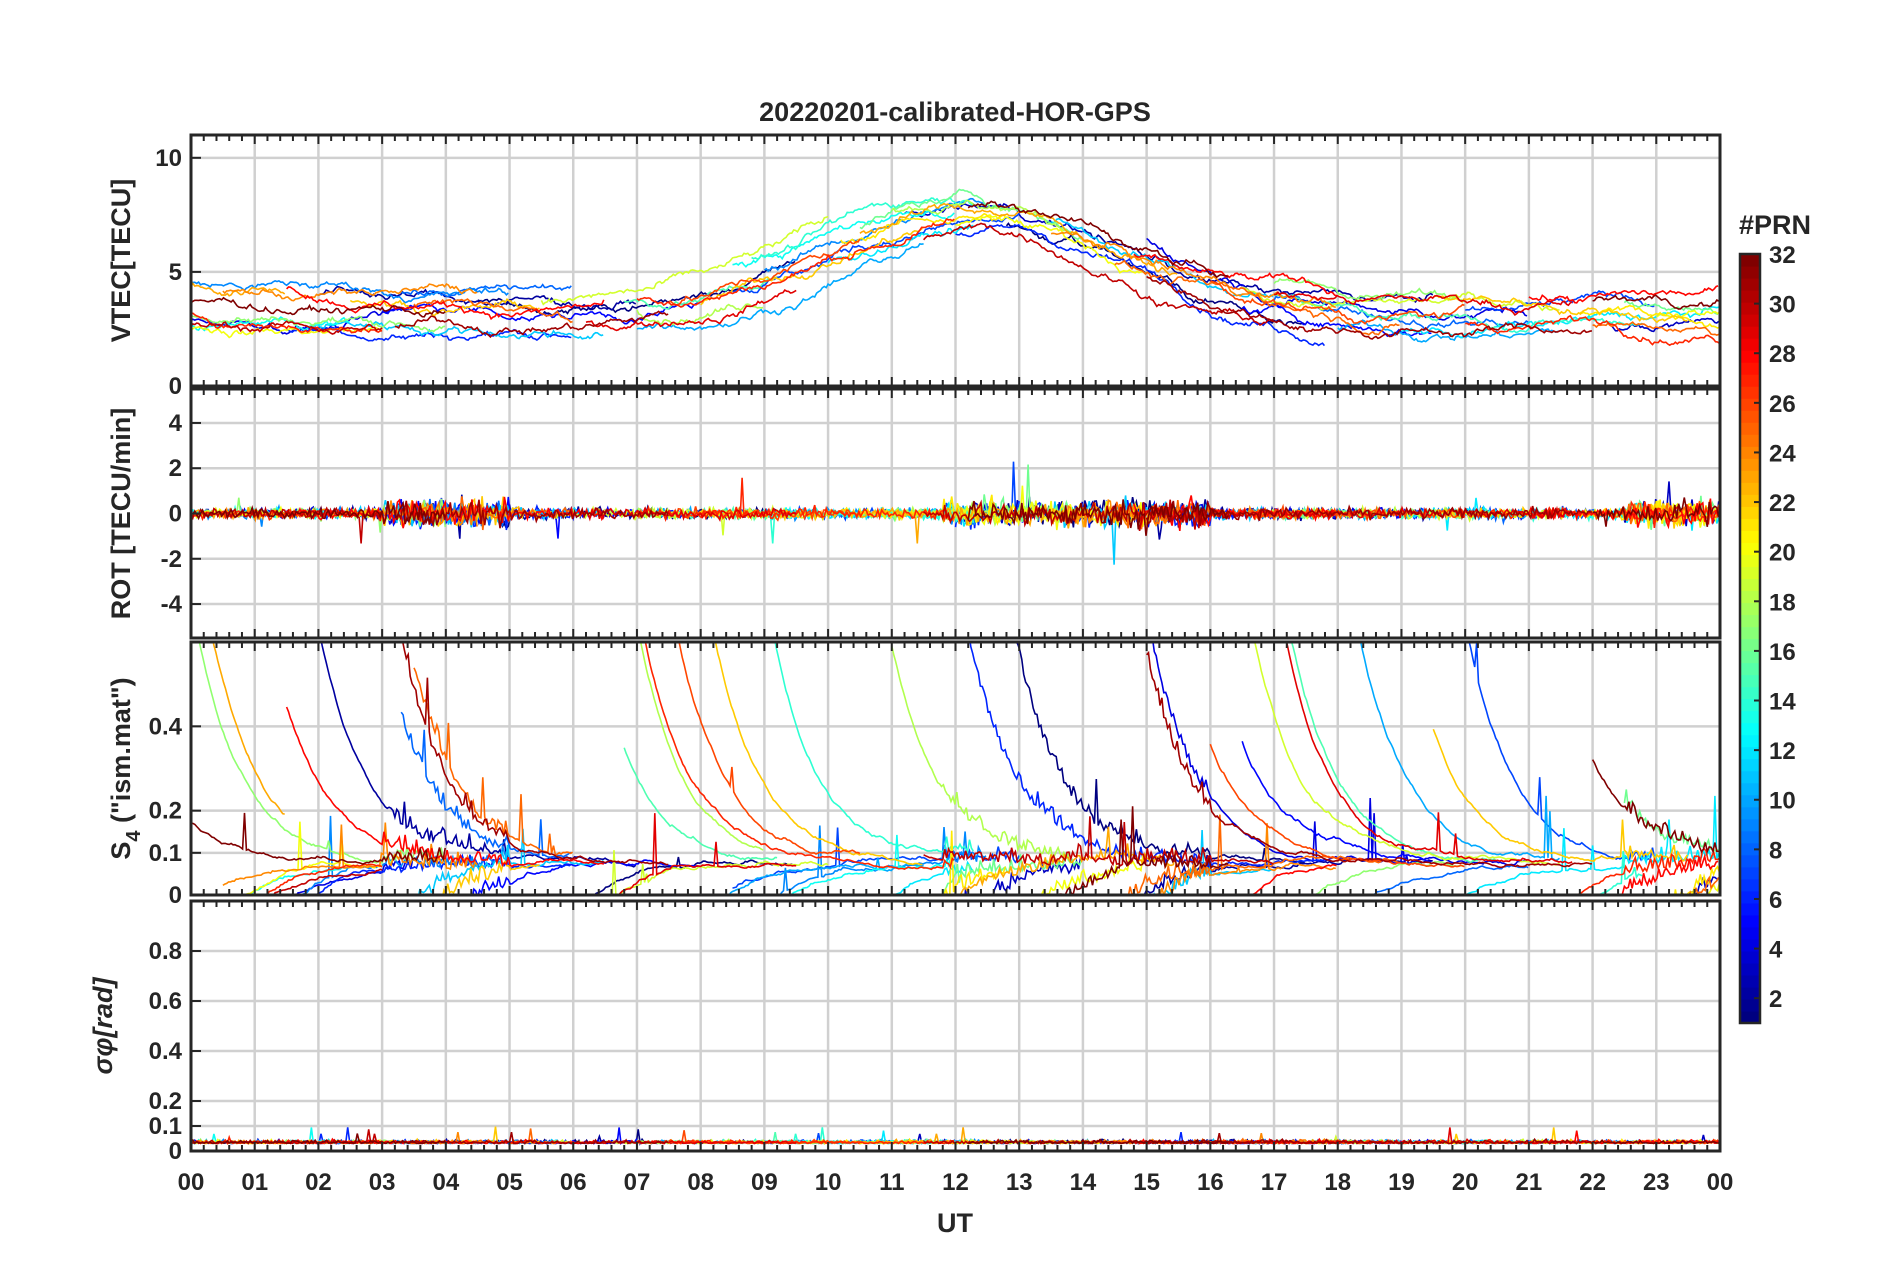  I want to click on x-tick-label: 18, so click(1337, 1182).